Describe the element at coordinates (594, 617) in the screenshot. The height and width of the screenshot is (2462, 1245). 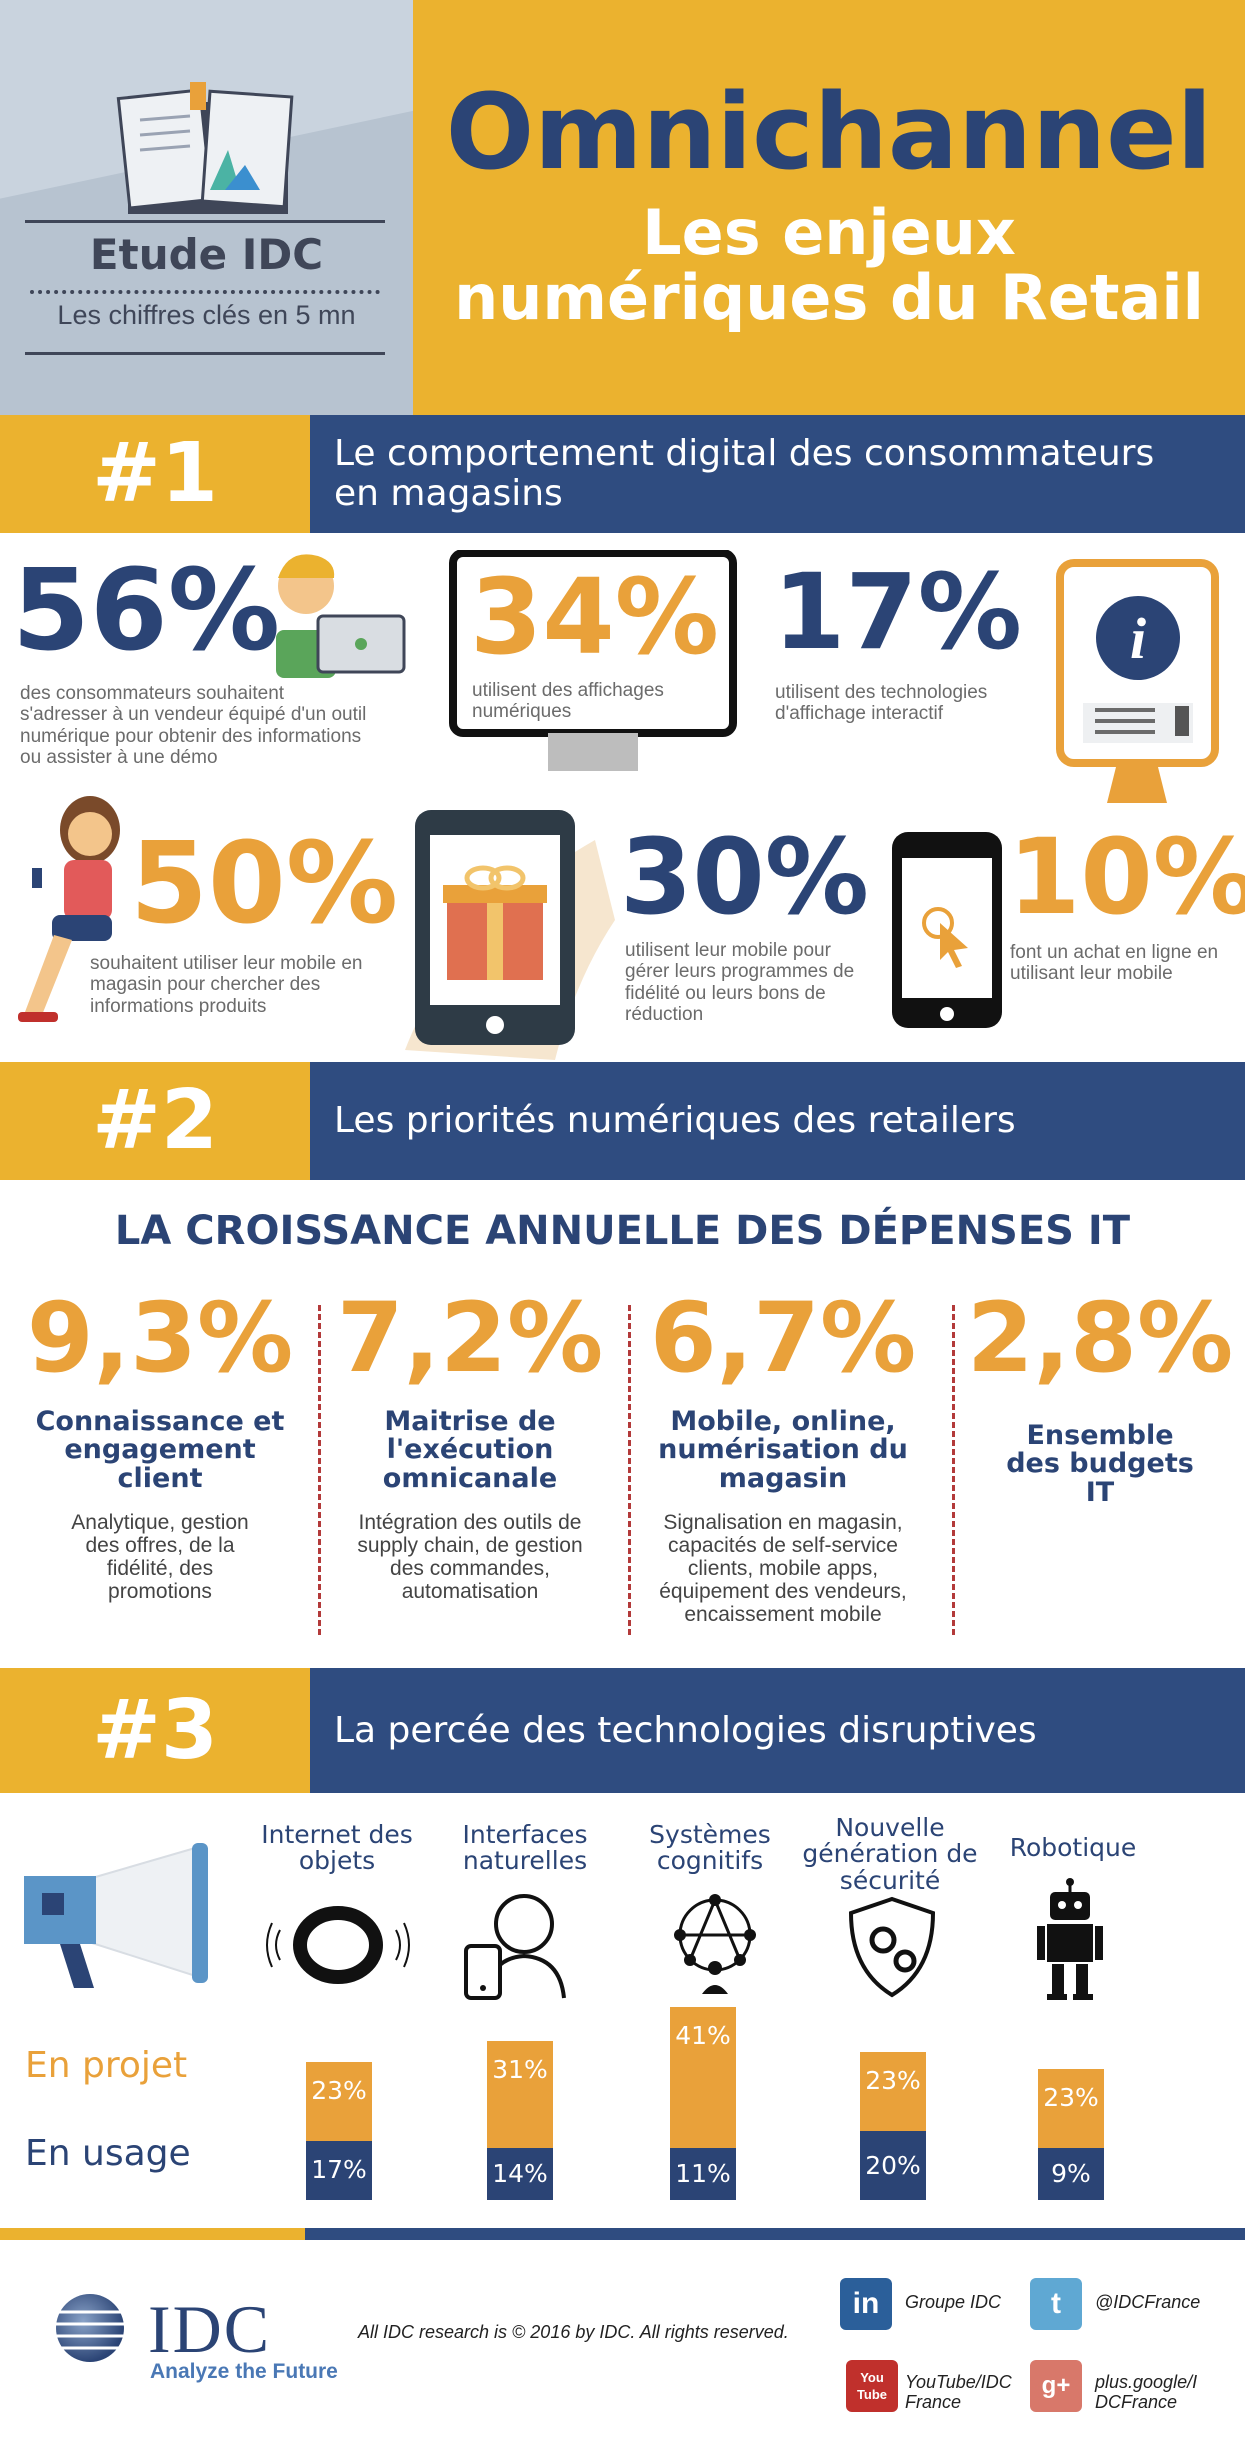
I see `stat-34: 34%` at that location.